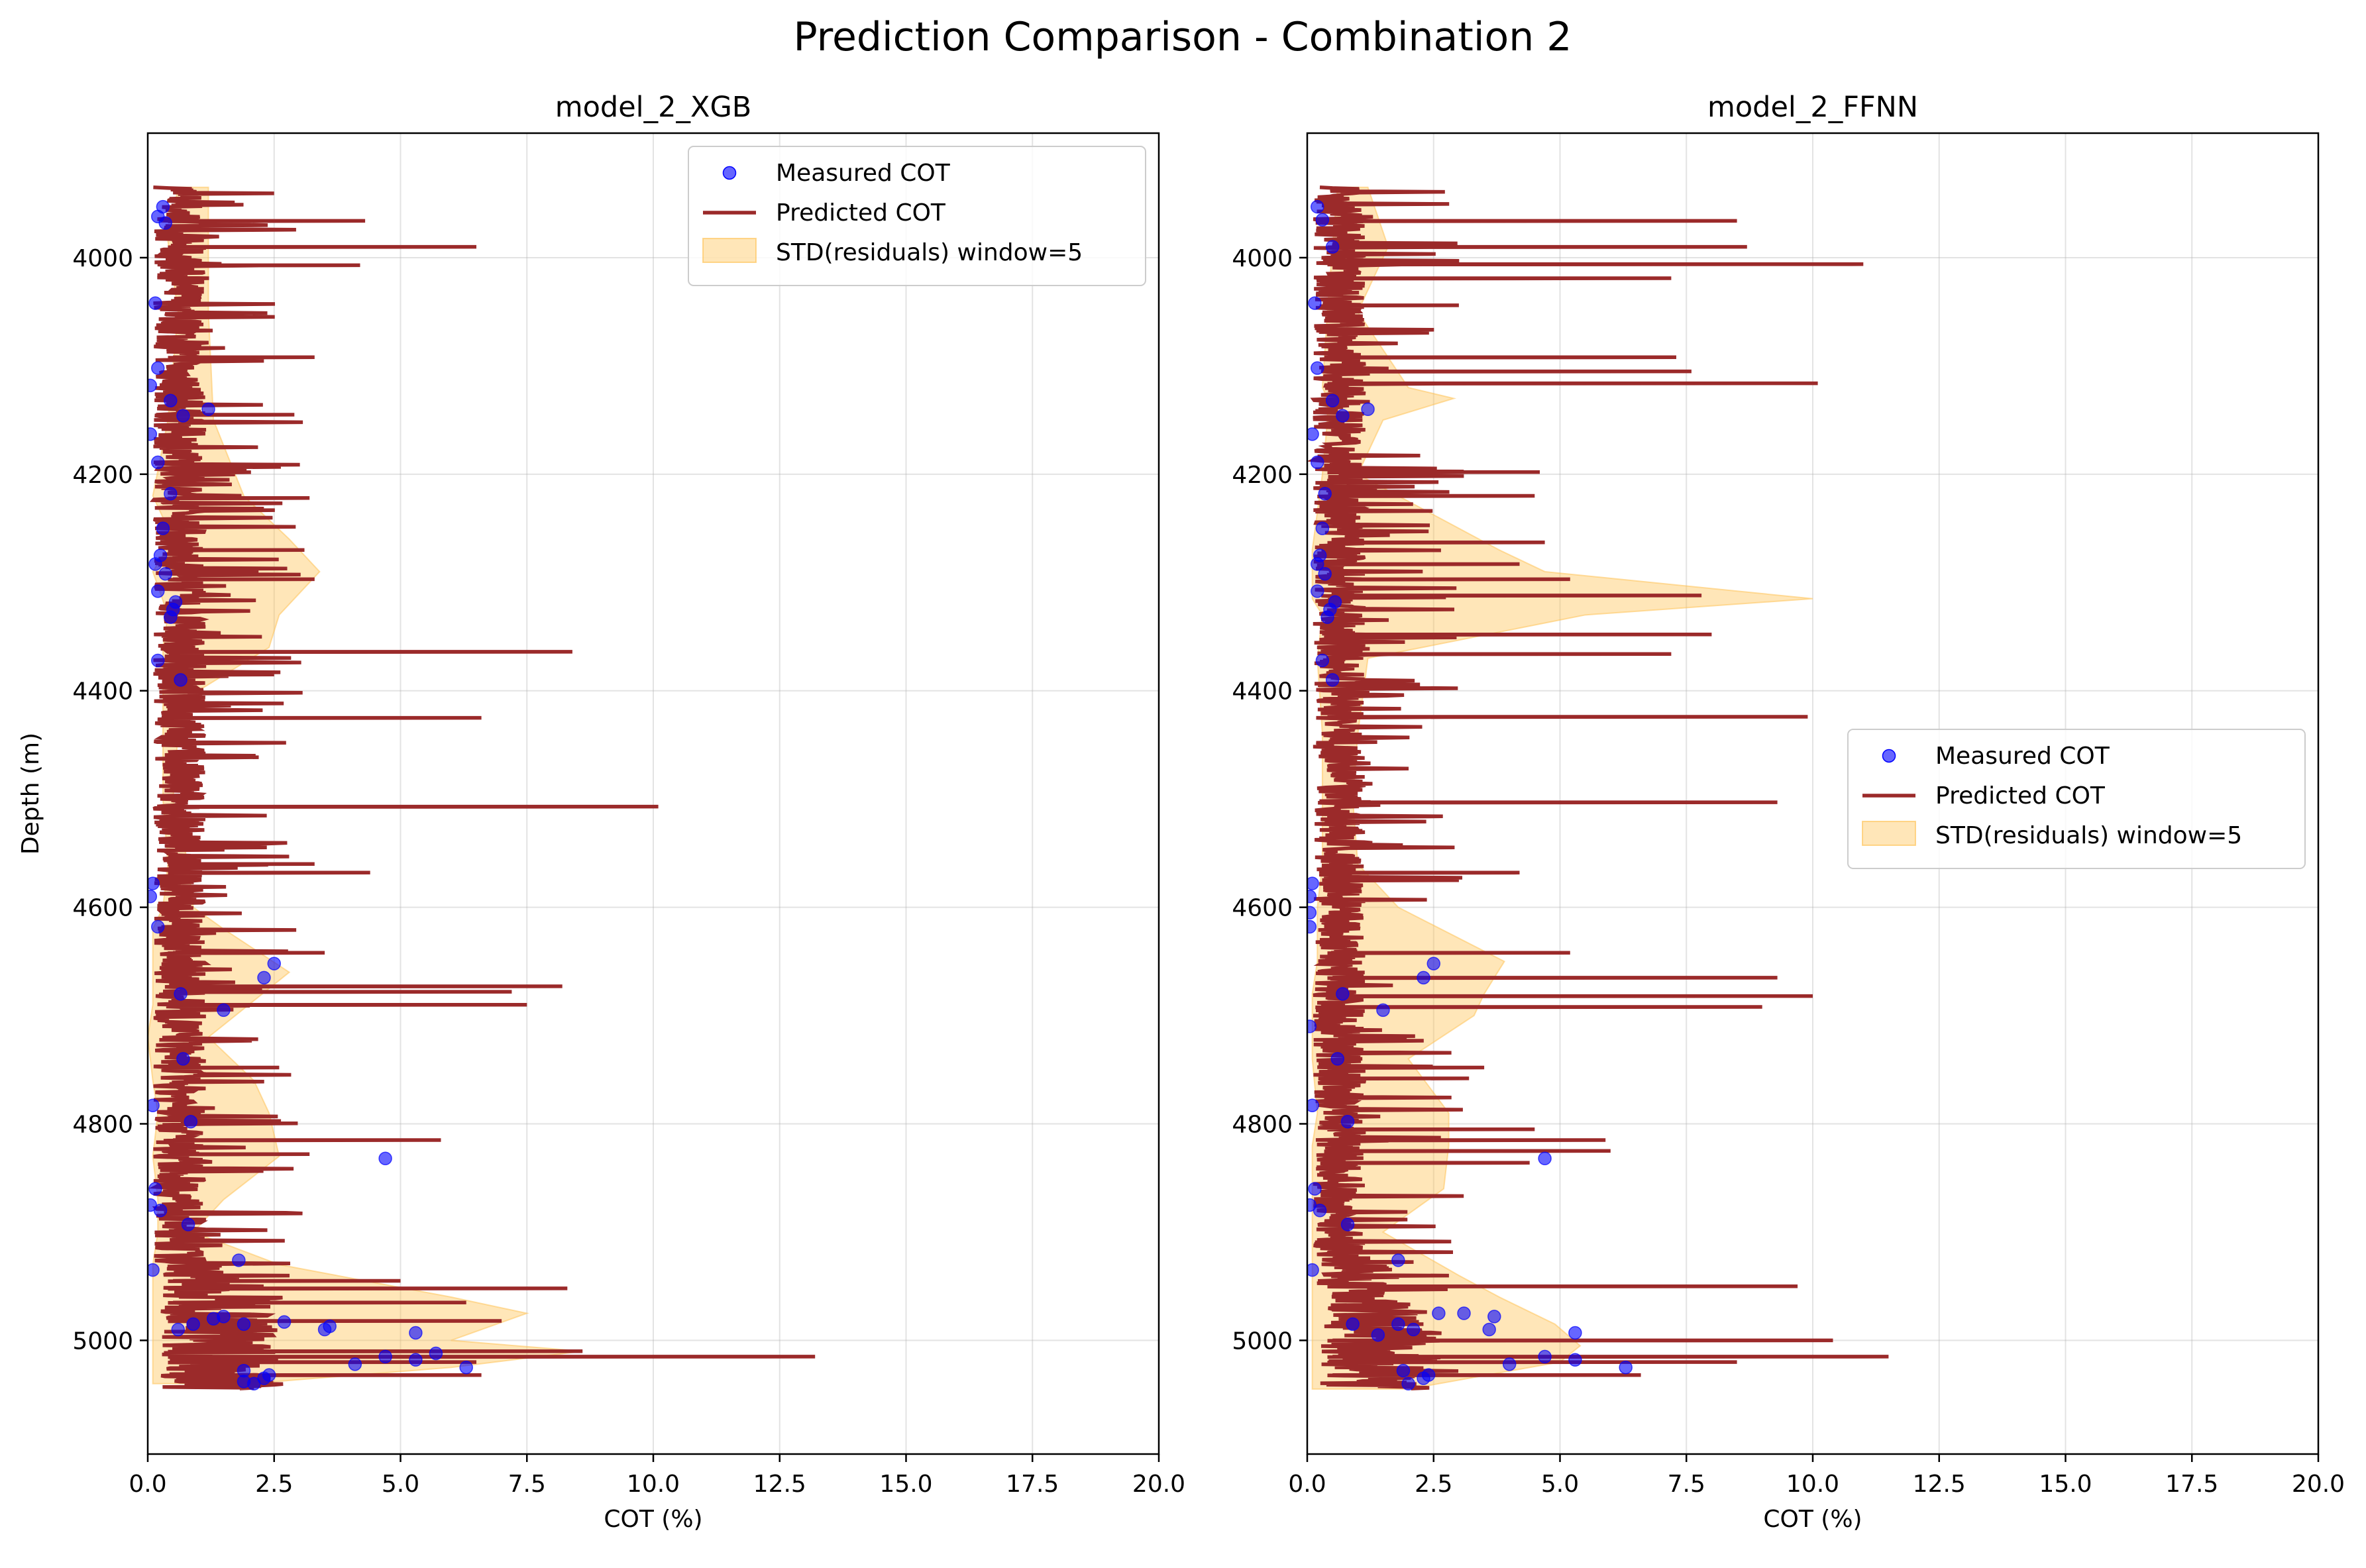 The height and width of the screenshot is (1568, 2366). What do you see at coordinates (102, 1125) in the screenshot?
I see `y-tick-label: 4800` at bounding box center [102, 1125].